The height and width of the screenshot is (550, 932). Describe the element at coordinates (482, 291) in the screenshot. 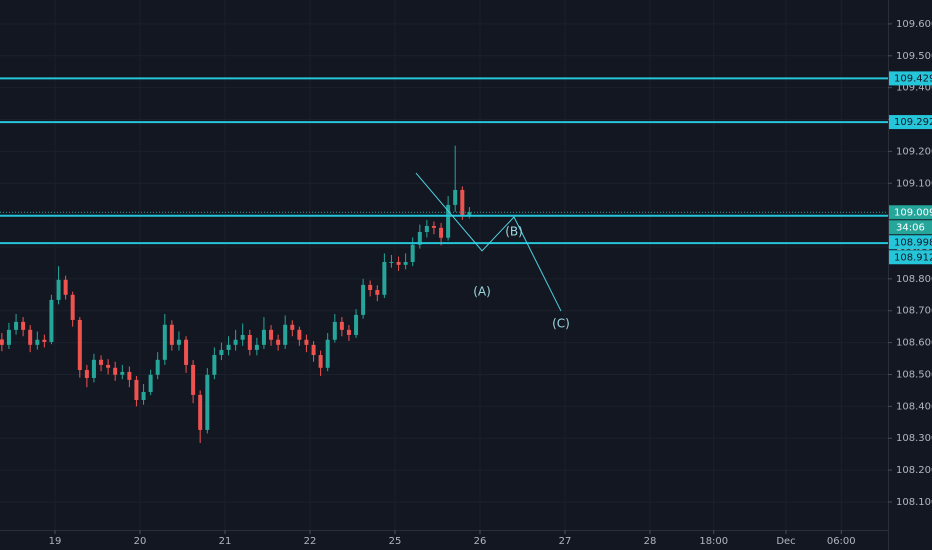

I see `wave-label: (A)` at that location.